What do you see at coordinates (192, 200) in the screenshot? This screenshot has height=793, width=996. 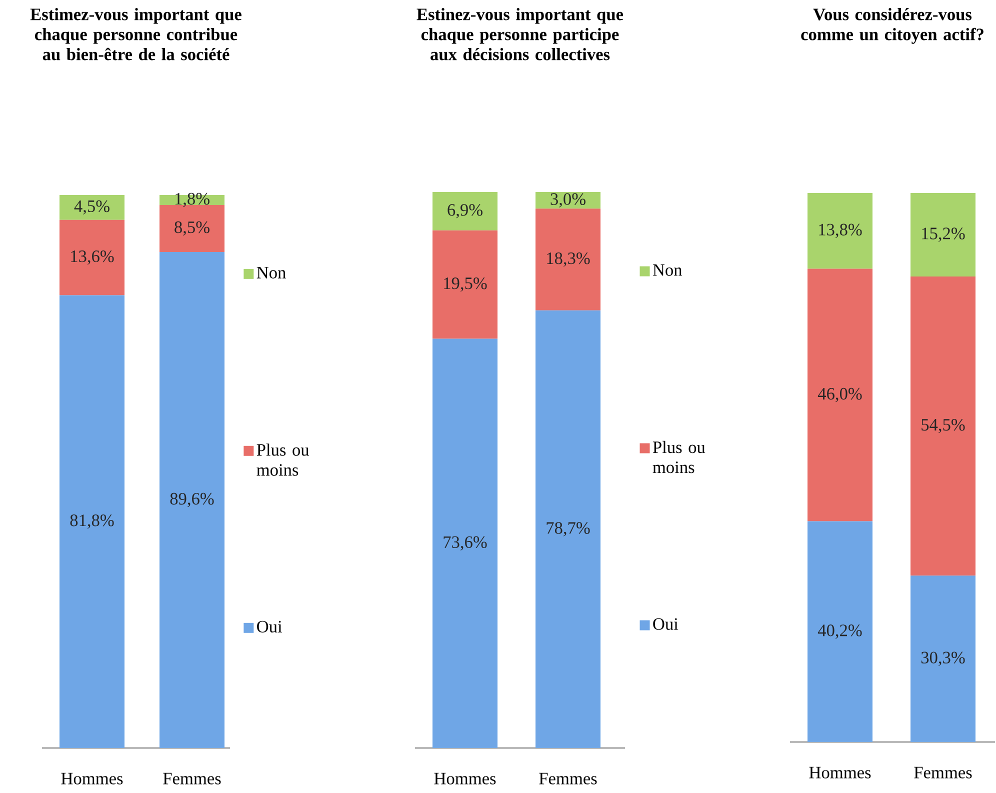 I see `data-label: 1,8%` at bounding box center [192, 200].